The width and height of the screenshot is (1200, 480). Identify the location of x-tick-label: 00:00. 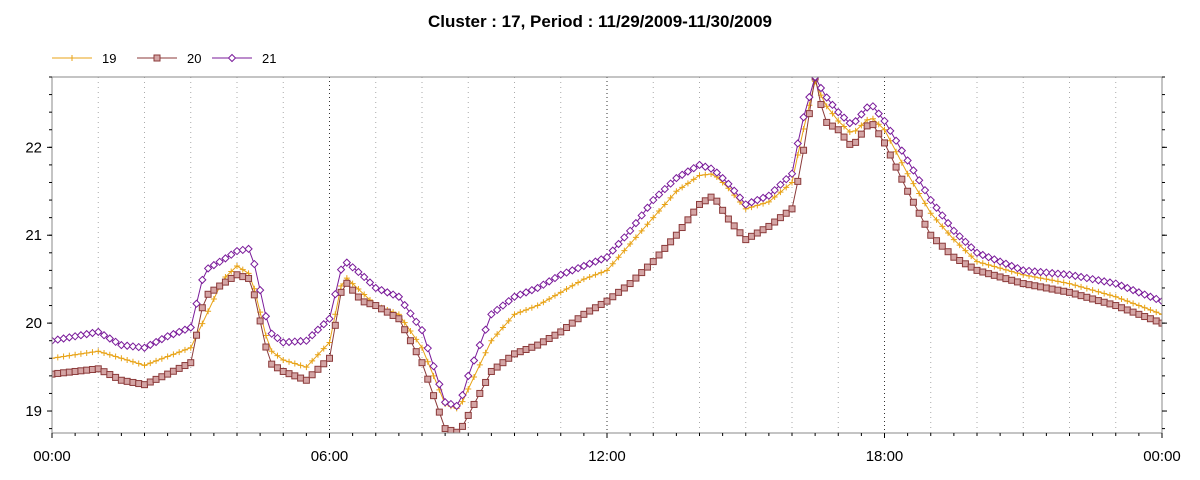
(1162, 456).